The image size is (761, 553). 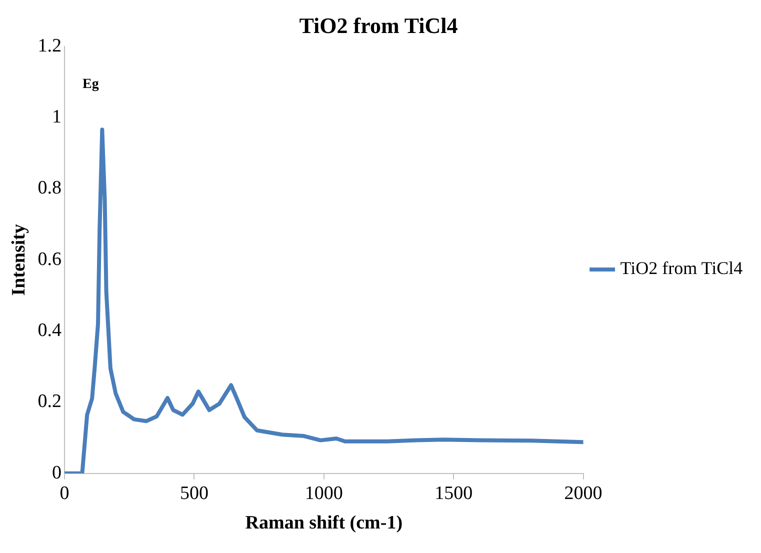 What do you see at coordinates (19, 260) in the screenshot?
I see `y-axis-title: Intensity` at bounding box center [19, 260].